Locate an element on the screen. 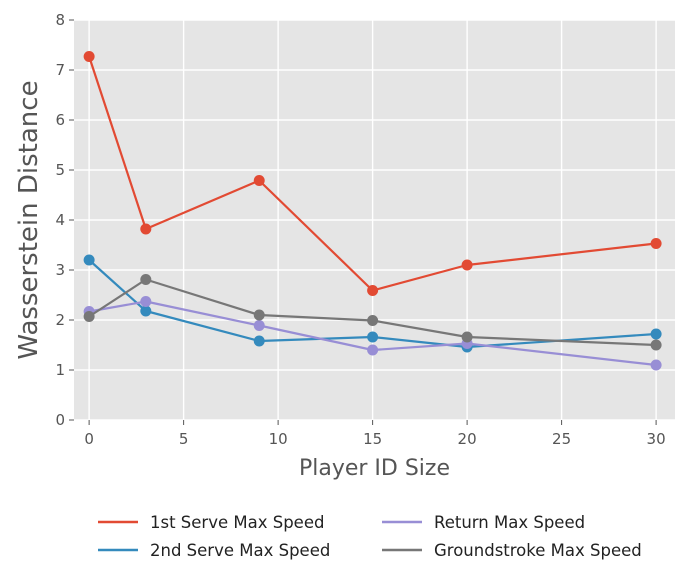 The image size is (689, 580). y-tick-label: 6 is located at coordinates (60, 120).